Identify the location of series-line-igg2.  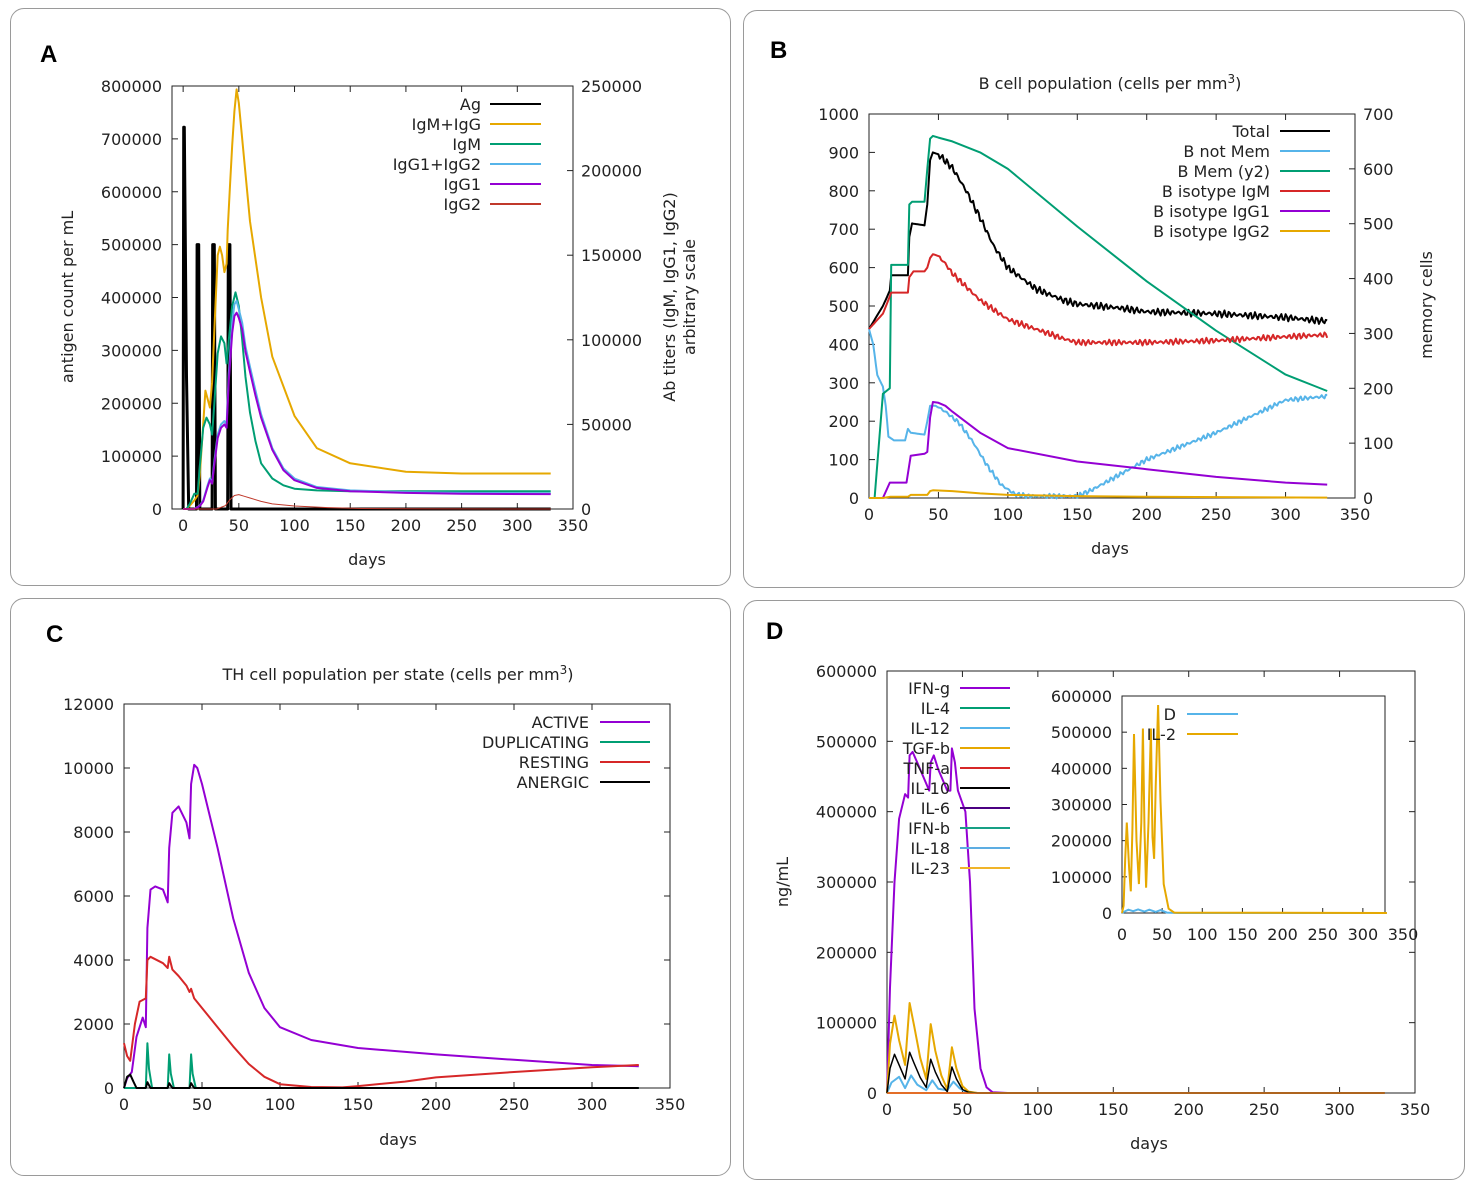
(367, 502).